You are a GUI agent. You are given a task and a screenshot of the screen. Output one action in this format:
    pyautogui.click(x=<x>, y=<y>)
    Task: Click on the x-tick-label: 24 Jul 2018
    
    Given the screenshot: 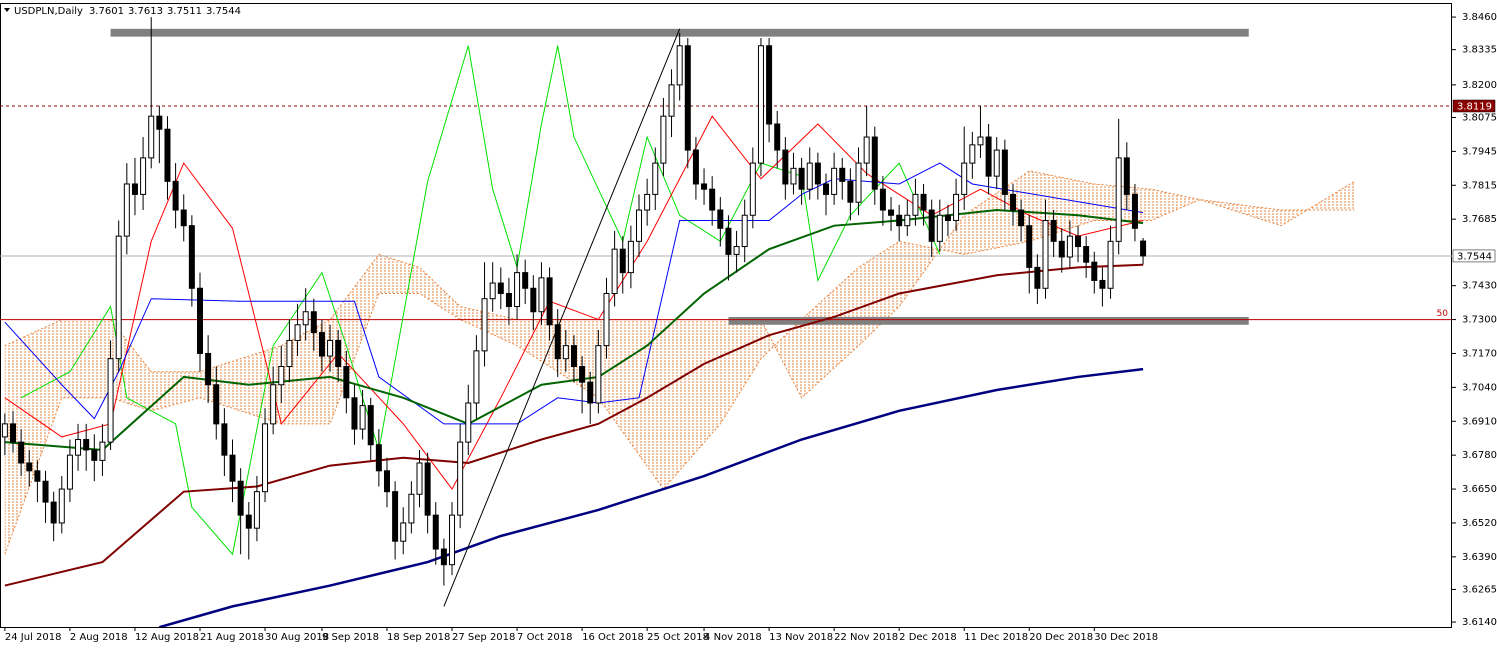 What is the action you would take?
    pyautogui.click(x=33, y=637)
    